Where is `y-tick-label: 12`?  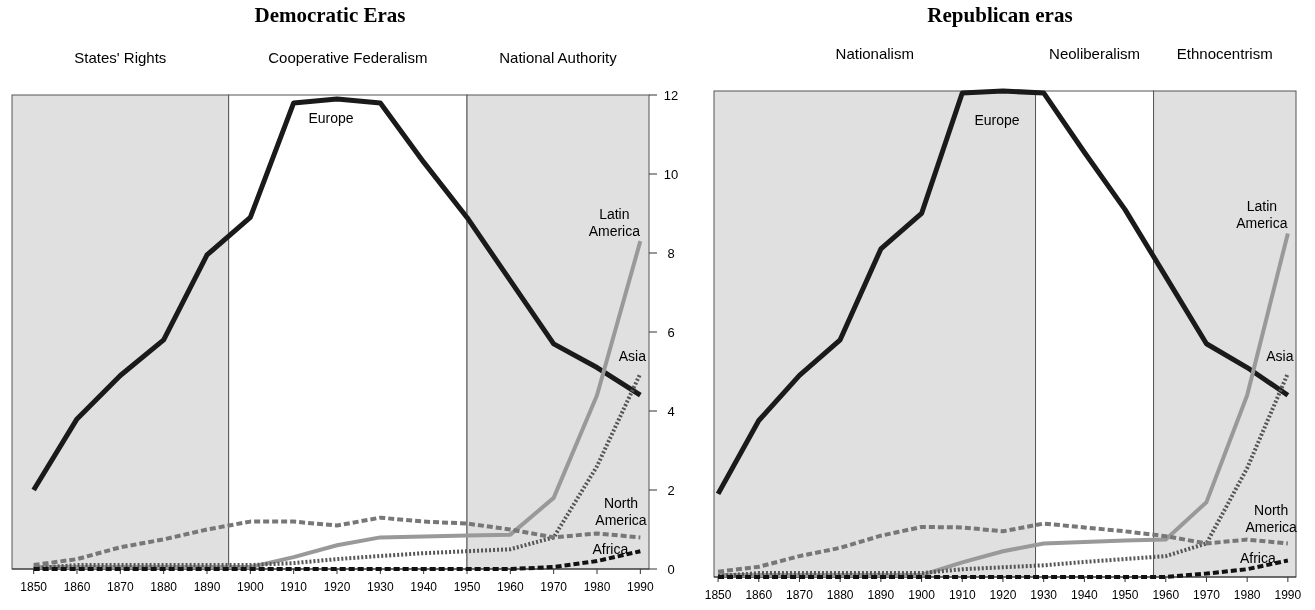 y-tick-label: 12 is located at coordinates (671, 95).